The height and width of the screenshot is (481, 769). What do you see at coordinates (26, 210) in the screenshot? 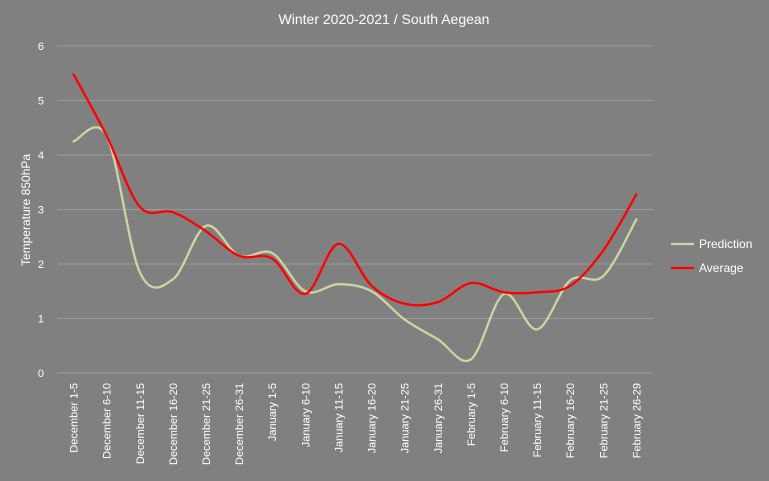
I see `y-axis-title: Temperature 850hPa` at bounding box center [26, 210].